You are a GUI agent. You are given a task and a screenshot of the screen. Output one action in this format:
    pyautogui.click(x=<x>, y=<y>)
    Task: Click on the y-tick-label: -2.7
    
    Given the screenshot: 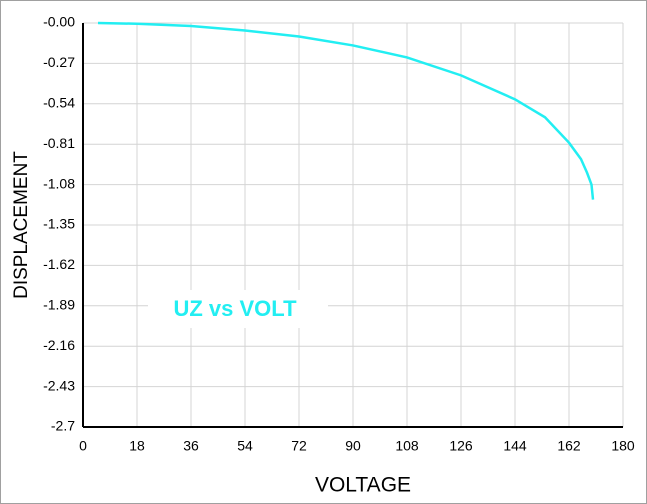 What is the action you would take?
    pyautogui.click(x=63, y=426)
    